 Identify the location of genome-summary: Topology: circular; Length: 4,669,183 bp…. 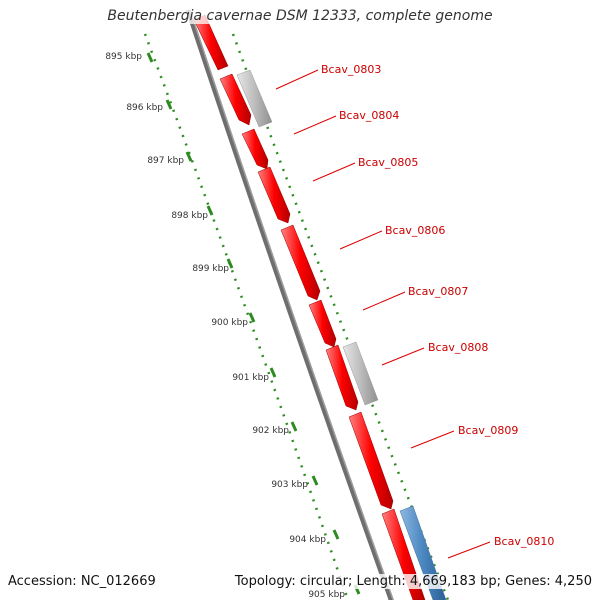
(413, 581).